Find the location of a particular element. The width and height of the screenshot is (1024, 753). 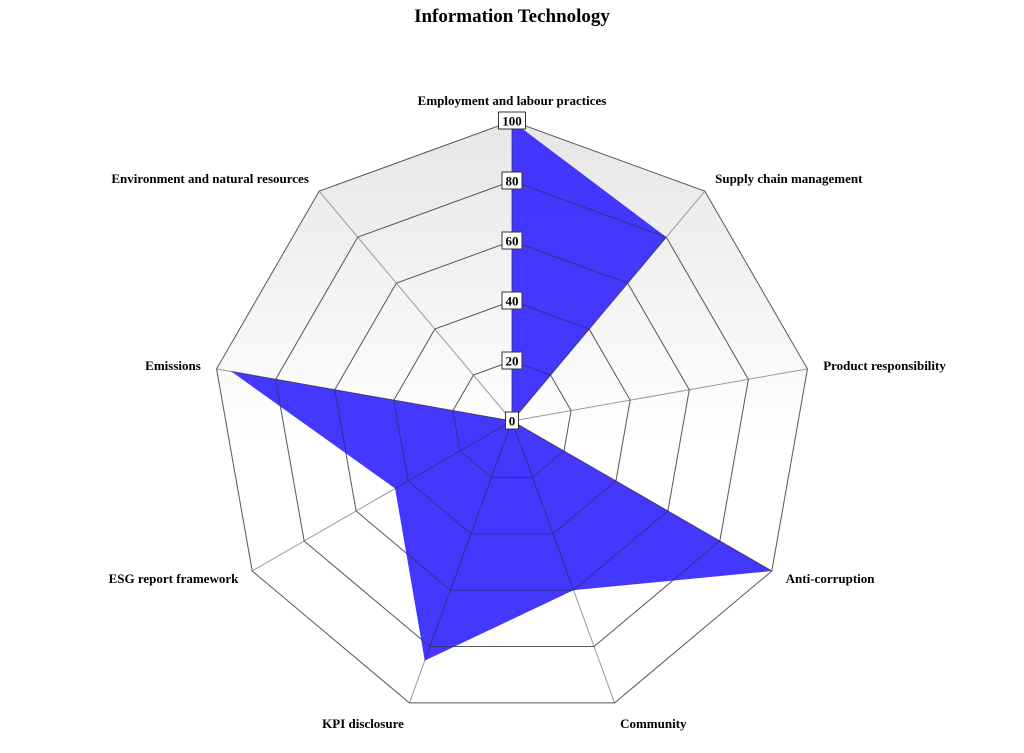

axis-label-8: Emissions is located at coordinates (173, 365).